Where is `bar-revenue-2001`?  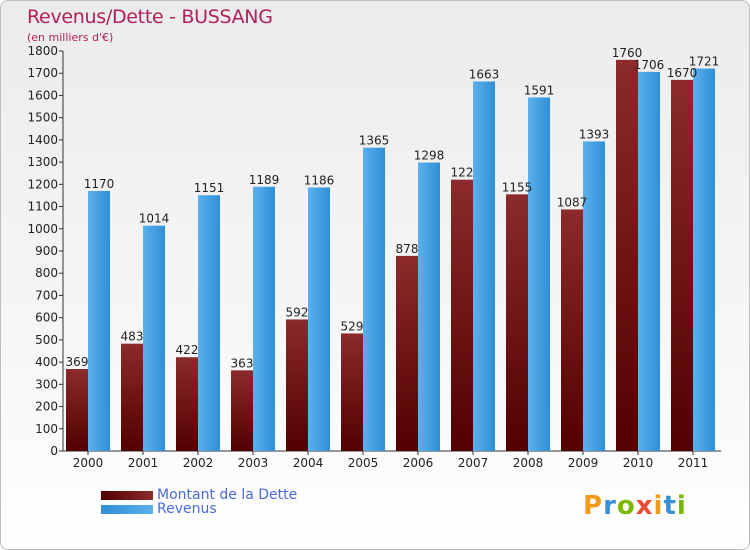 bar-revenue-2001 is located at coordinates (154, 338).